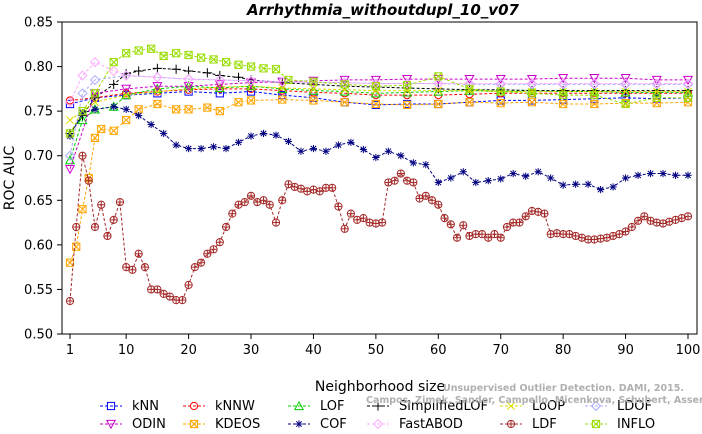 The image size is (702, 434). Describe the element at coordinates (620, 424) in the screenshot. I see `legend-item-inflo: INFLO` at that location.